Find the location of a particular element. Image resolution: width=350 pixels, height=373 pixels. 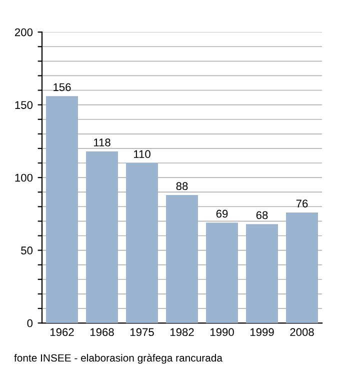

data-label: 156 is located at coordinates (62, 87).